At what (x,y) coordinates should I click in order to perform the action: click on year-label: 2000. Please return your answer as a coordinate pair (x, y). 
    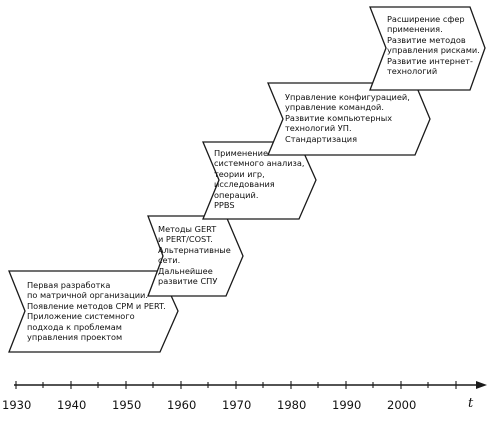
    Looking at the image, I should click on (402, 405).